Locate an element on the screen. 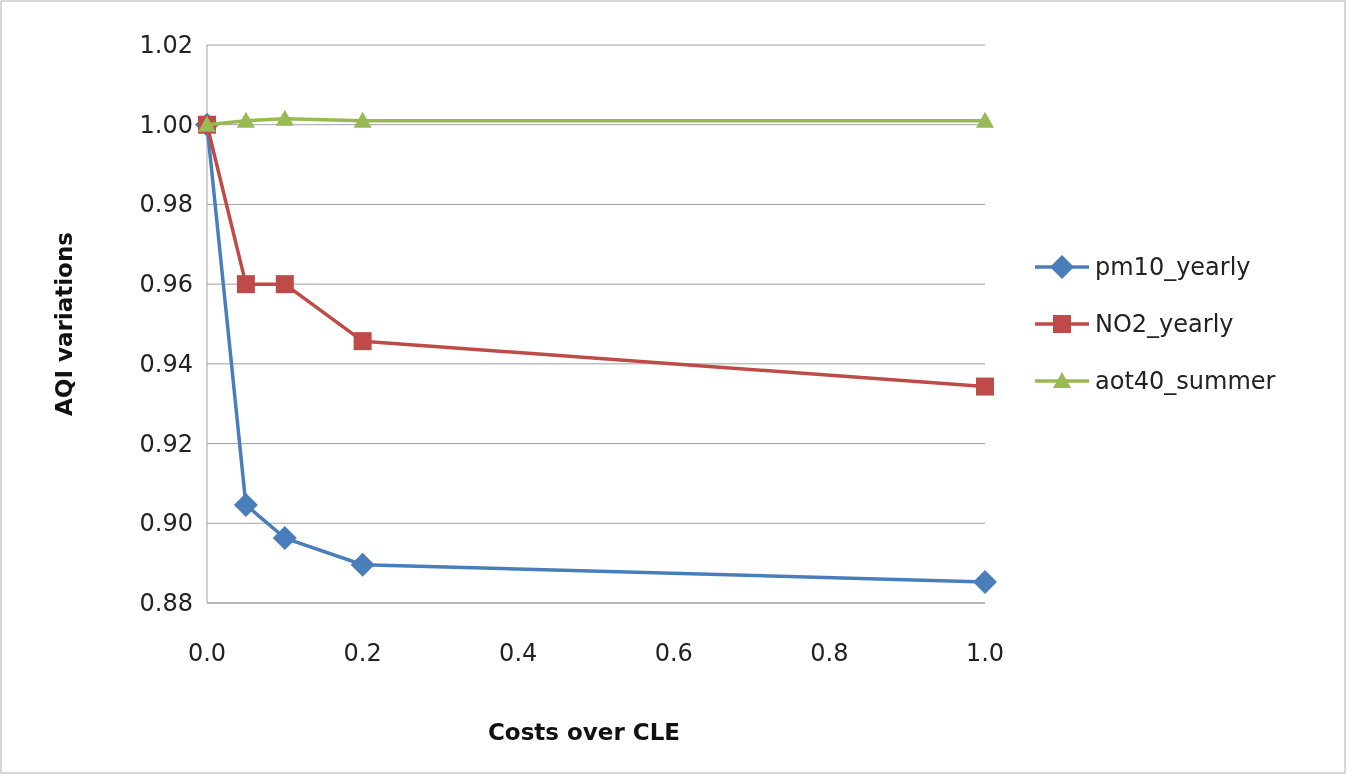 Image resolution: width=1354 pixels, height=778 pixels. x-tick-label: 0.6 is located at coordinates (673, 653).